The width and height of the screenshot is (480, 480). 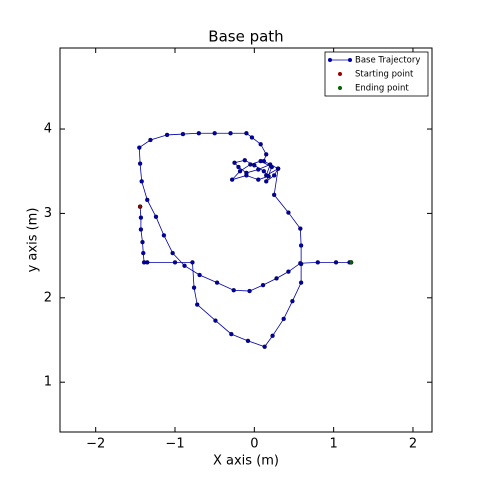 I want to click on x-tick-label: 0, so click(x=254, y=444).